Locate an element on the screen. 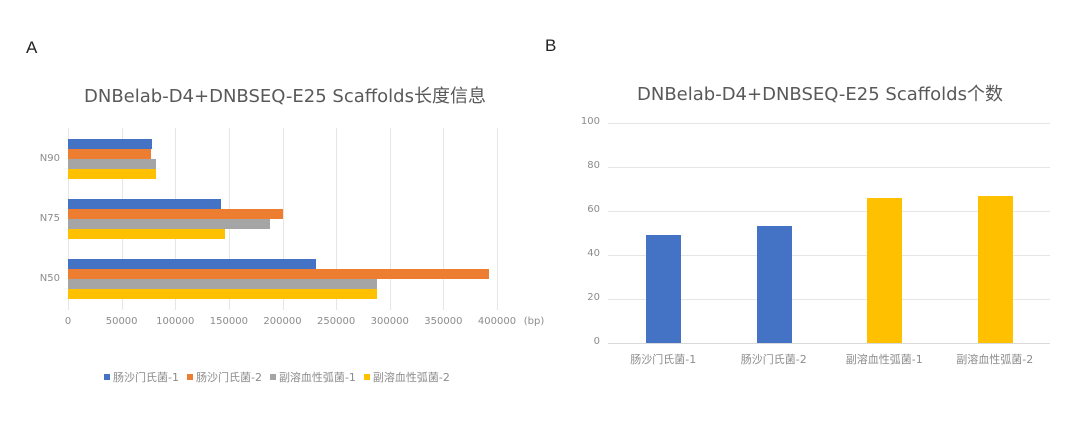 The height and width of the screenshot is (430, 1080). chart-a-x-tick: 100000 is located at coordinates (175, 321).